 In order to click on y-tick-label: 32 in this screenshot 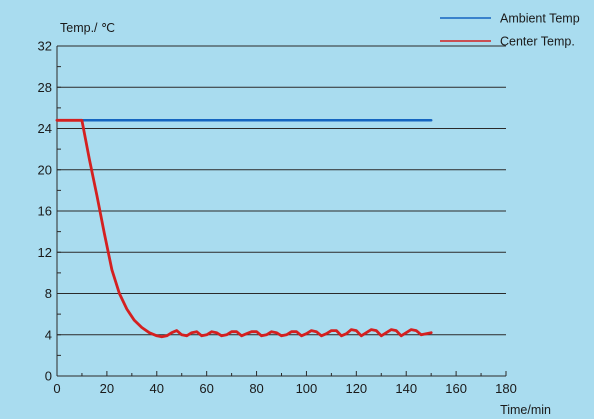, I will do `click(45, 46)`.